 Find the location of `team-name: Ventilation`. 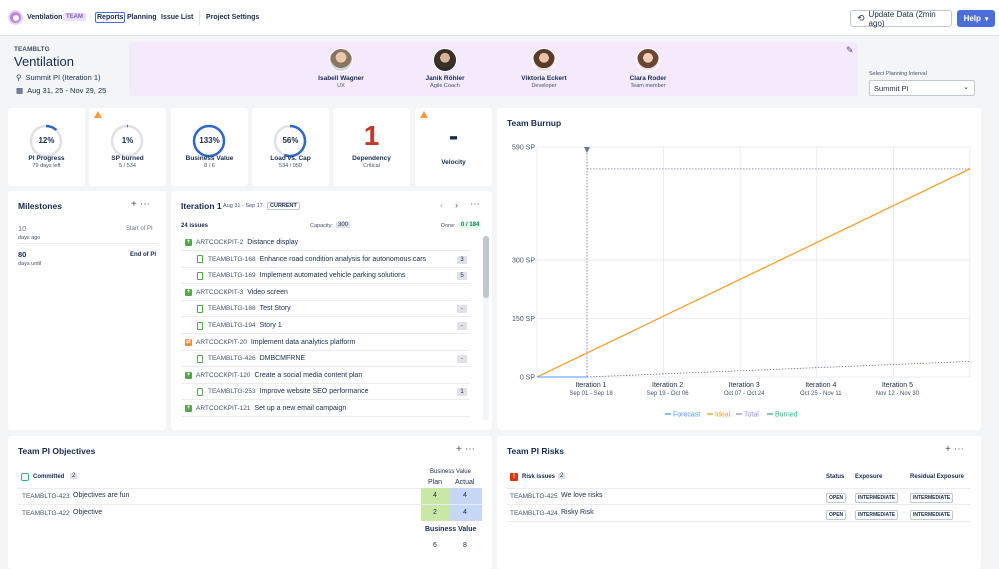

team-name: Ventilation is located at coordinates (44, 61).